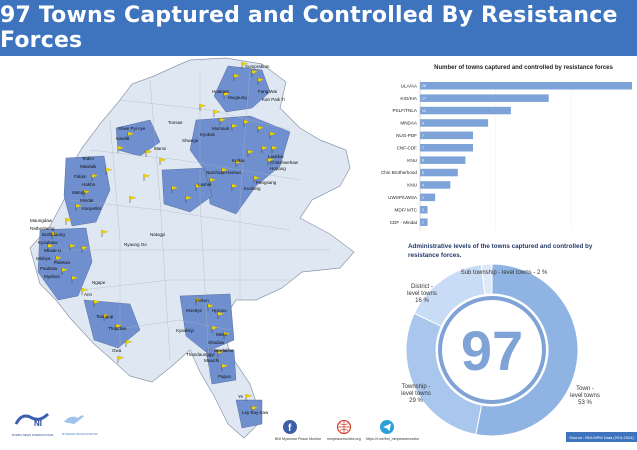 Image resolution: width=637 pixels, height=450 pixels. What do you see at coordinates (601, 437) in the screenshot?
I see `source-badge: Source : BNI-MPM Data (29.6.2024)` at bounding box center [601, 437].